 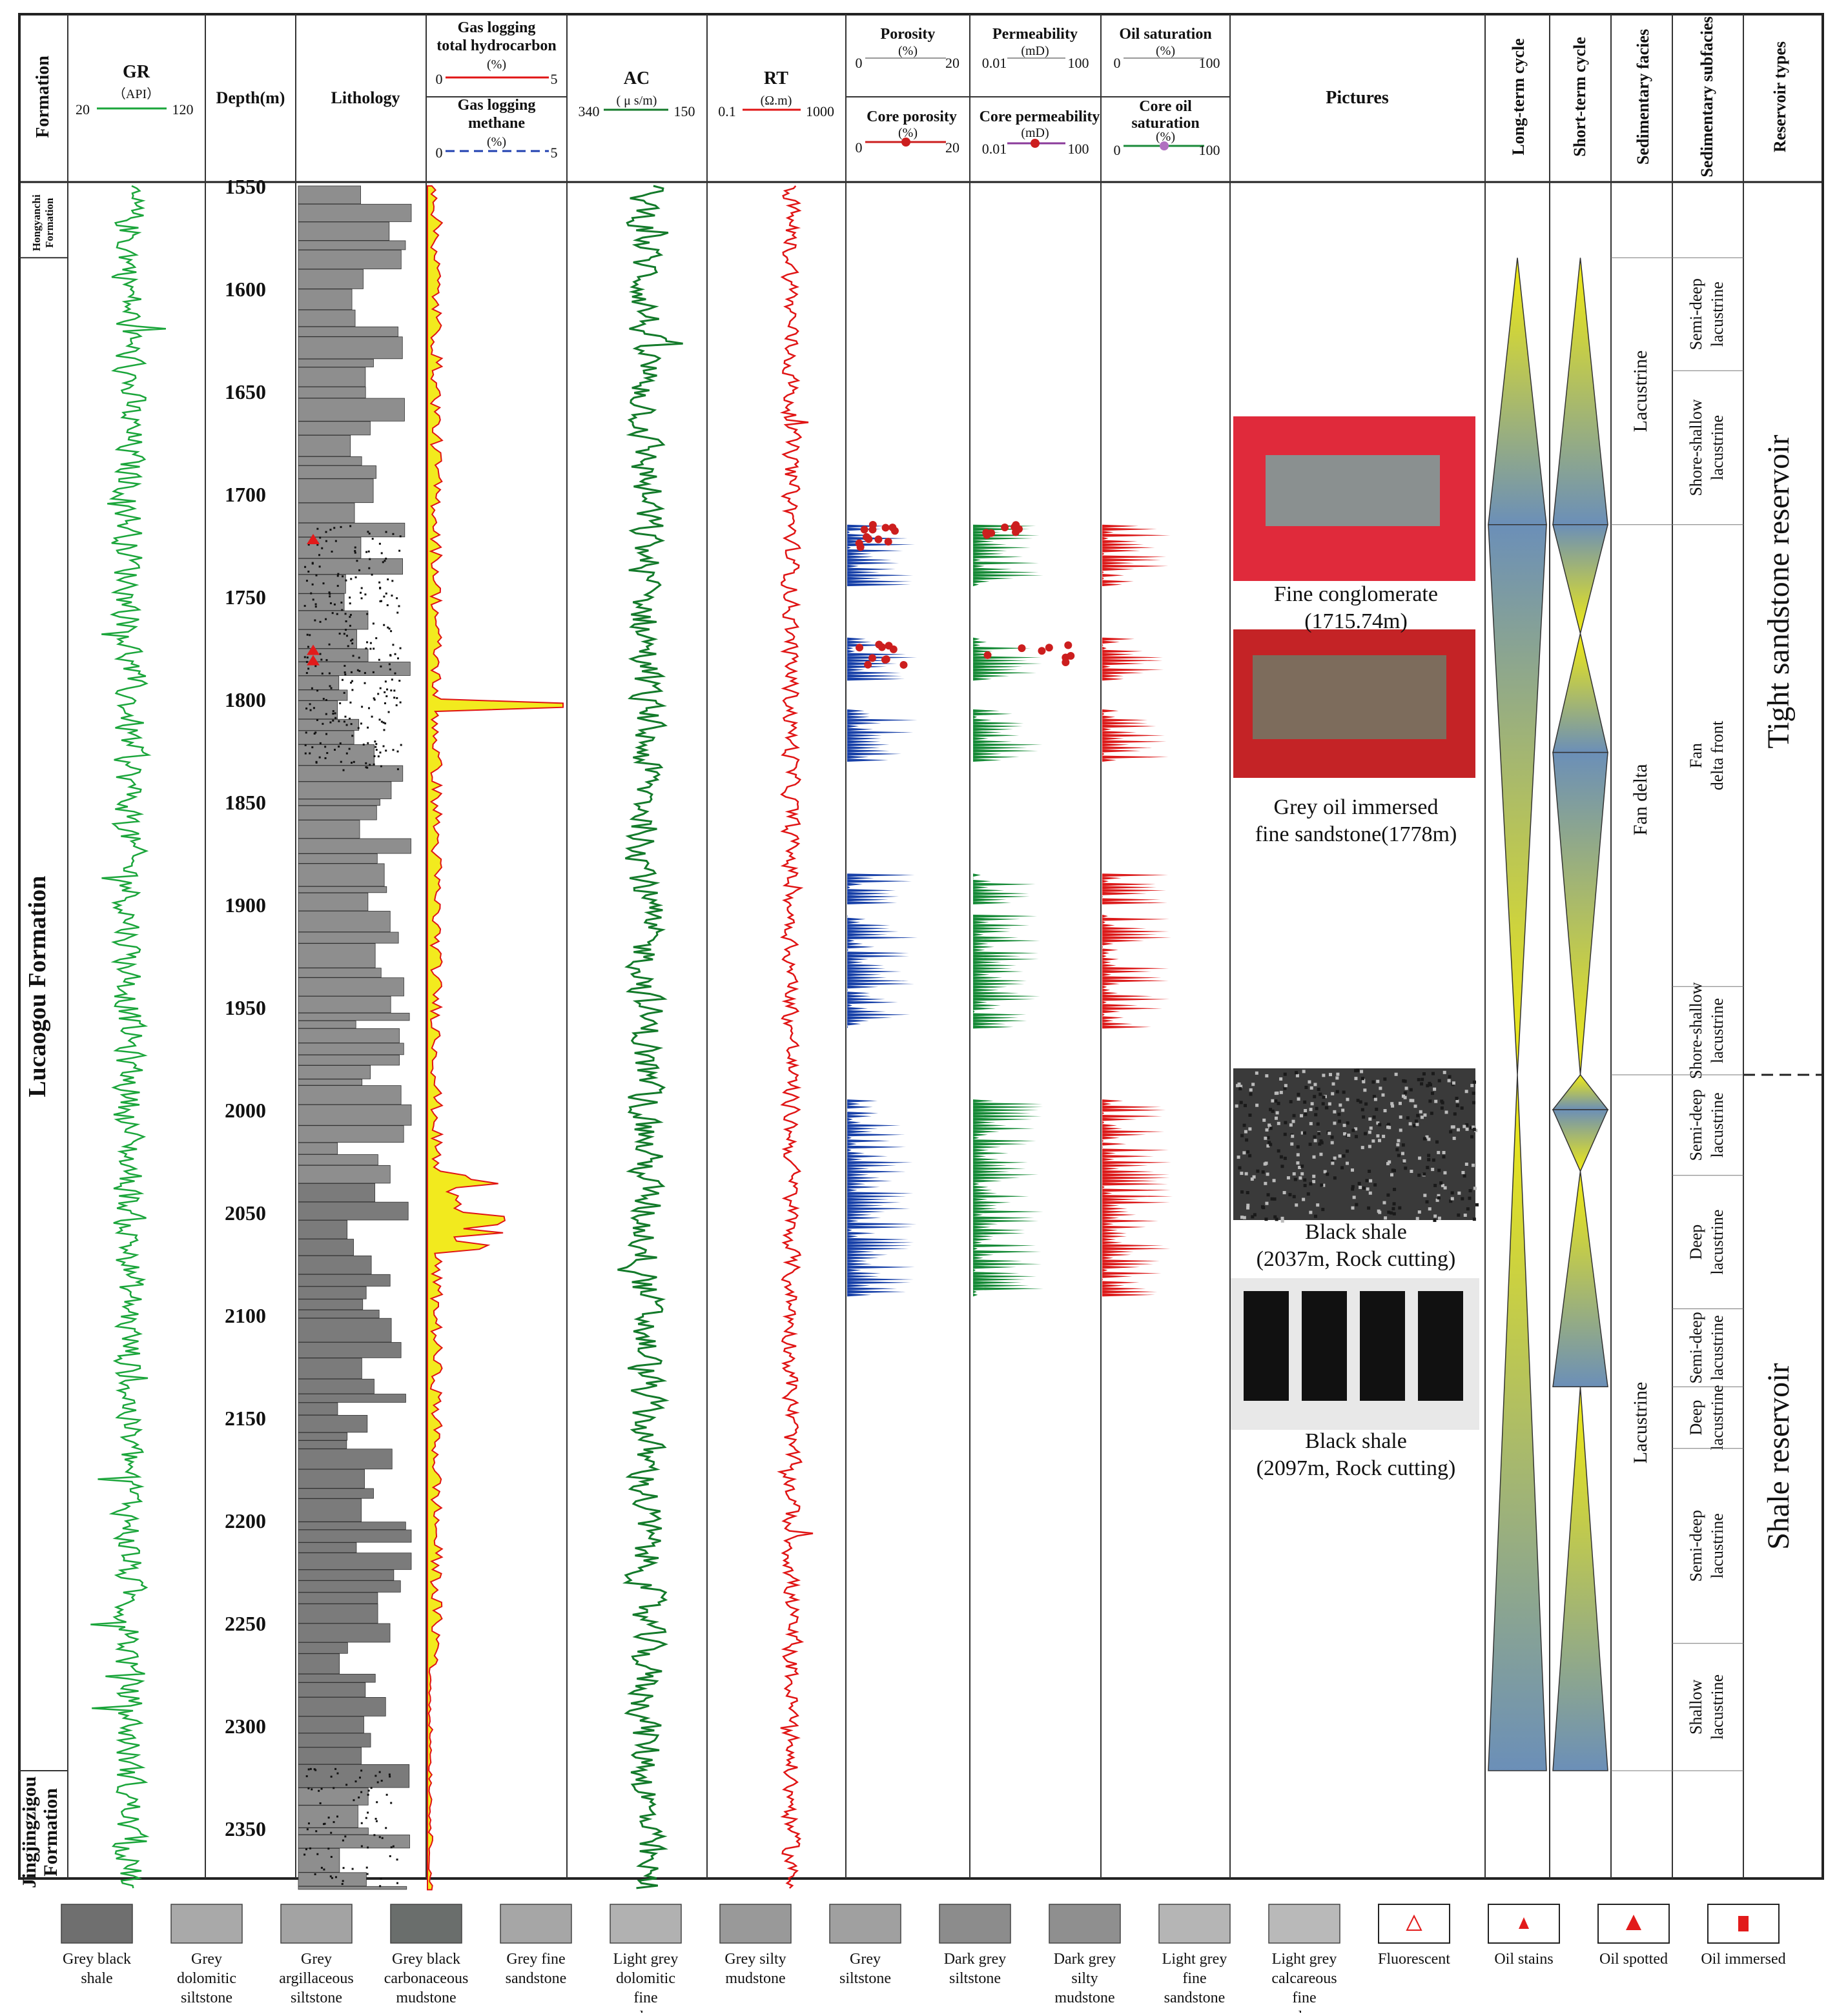 What do you see at coordinates (1356, 807) in the screenshot?
I see `picture-caption-2-line1: Grey oil immersed` at bounding box center [1356, 807].